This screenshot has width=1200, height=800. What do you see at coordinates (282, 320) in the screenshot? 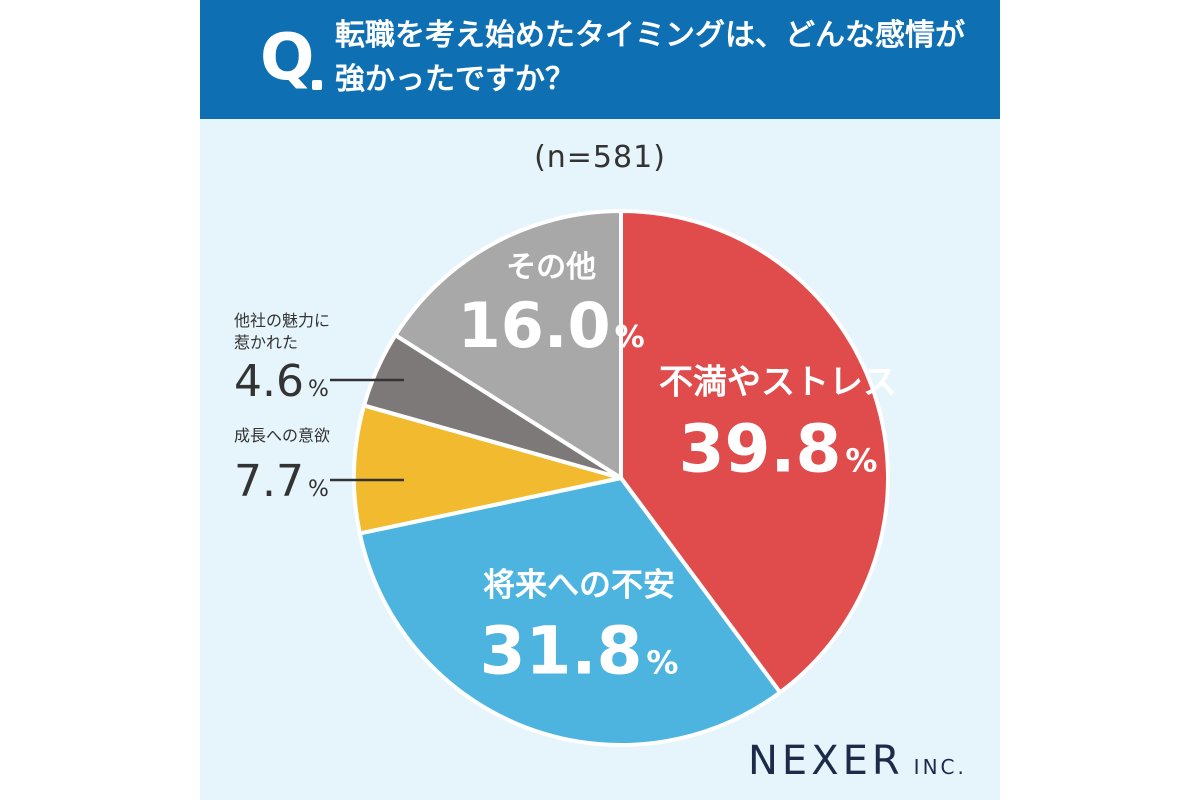
I see `slice-label-attraction-1: 他社の魅力に` at bounding box center [282, 320].